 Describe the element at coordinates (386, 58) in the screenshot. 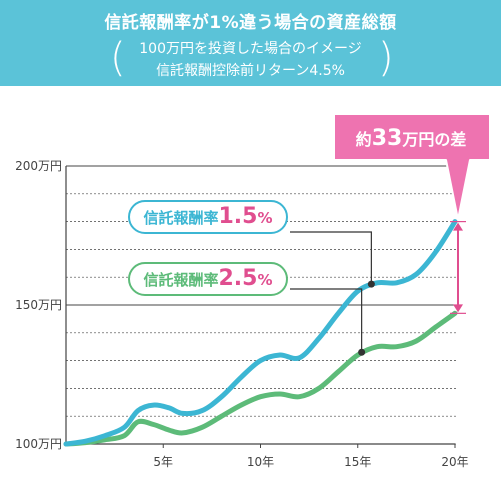

I see `header-paren-close: )` at that location.